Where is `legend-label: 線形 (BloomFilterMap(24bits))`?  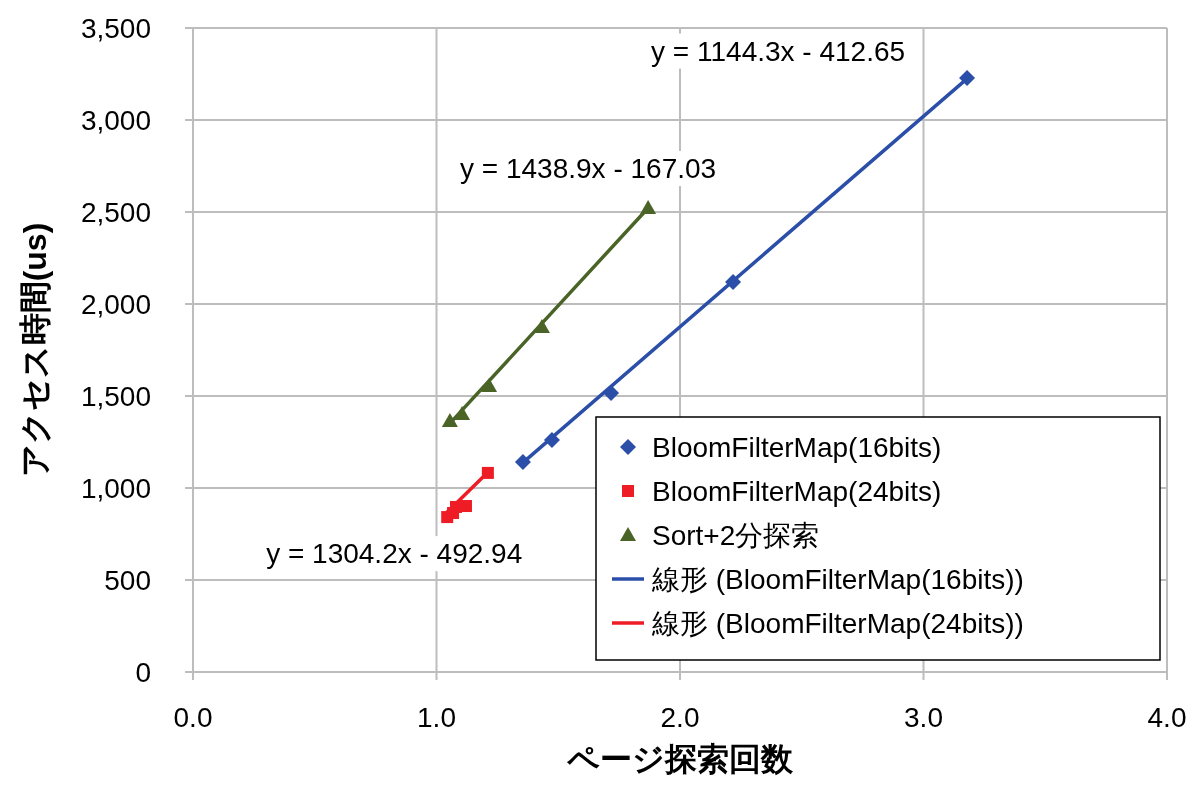
legend-label: 線形 (BloomFilterMap(24bits)) is located at coordinates (837, 623).